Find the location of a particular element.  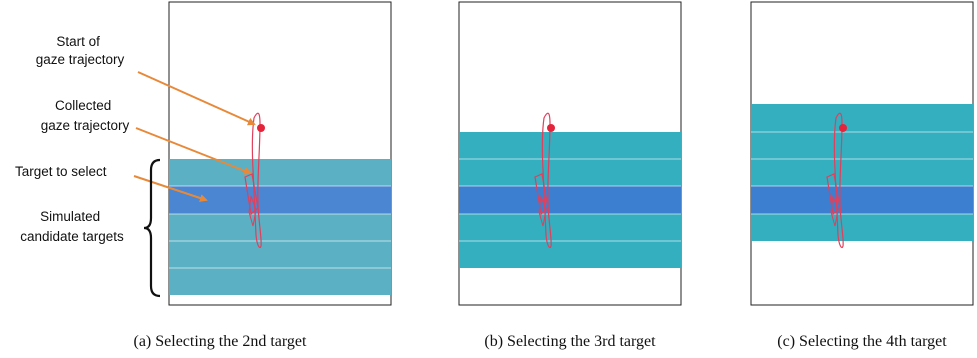

arrow-collected-gaze is located at coordinates (193, 151).